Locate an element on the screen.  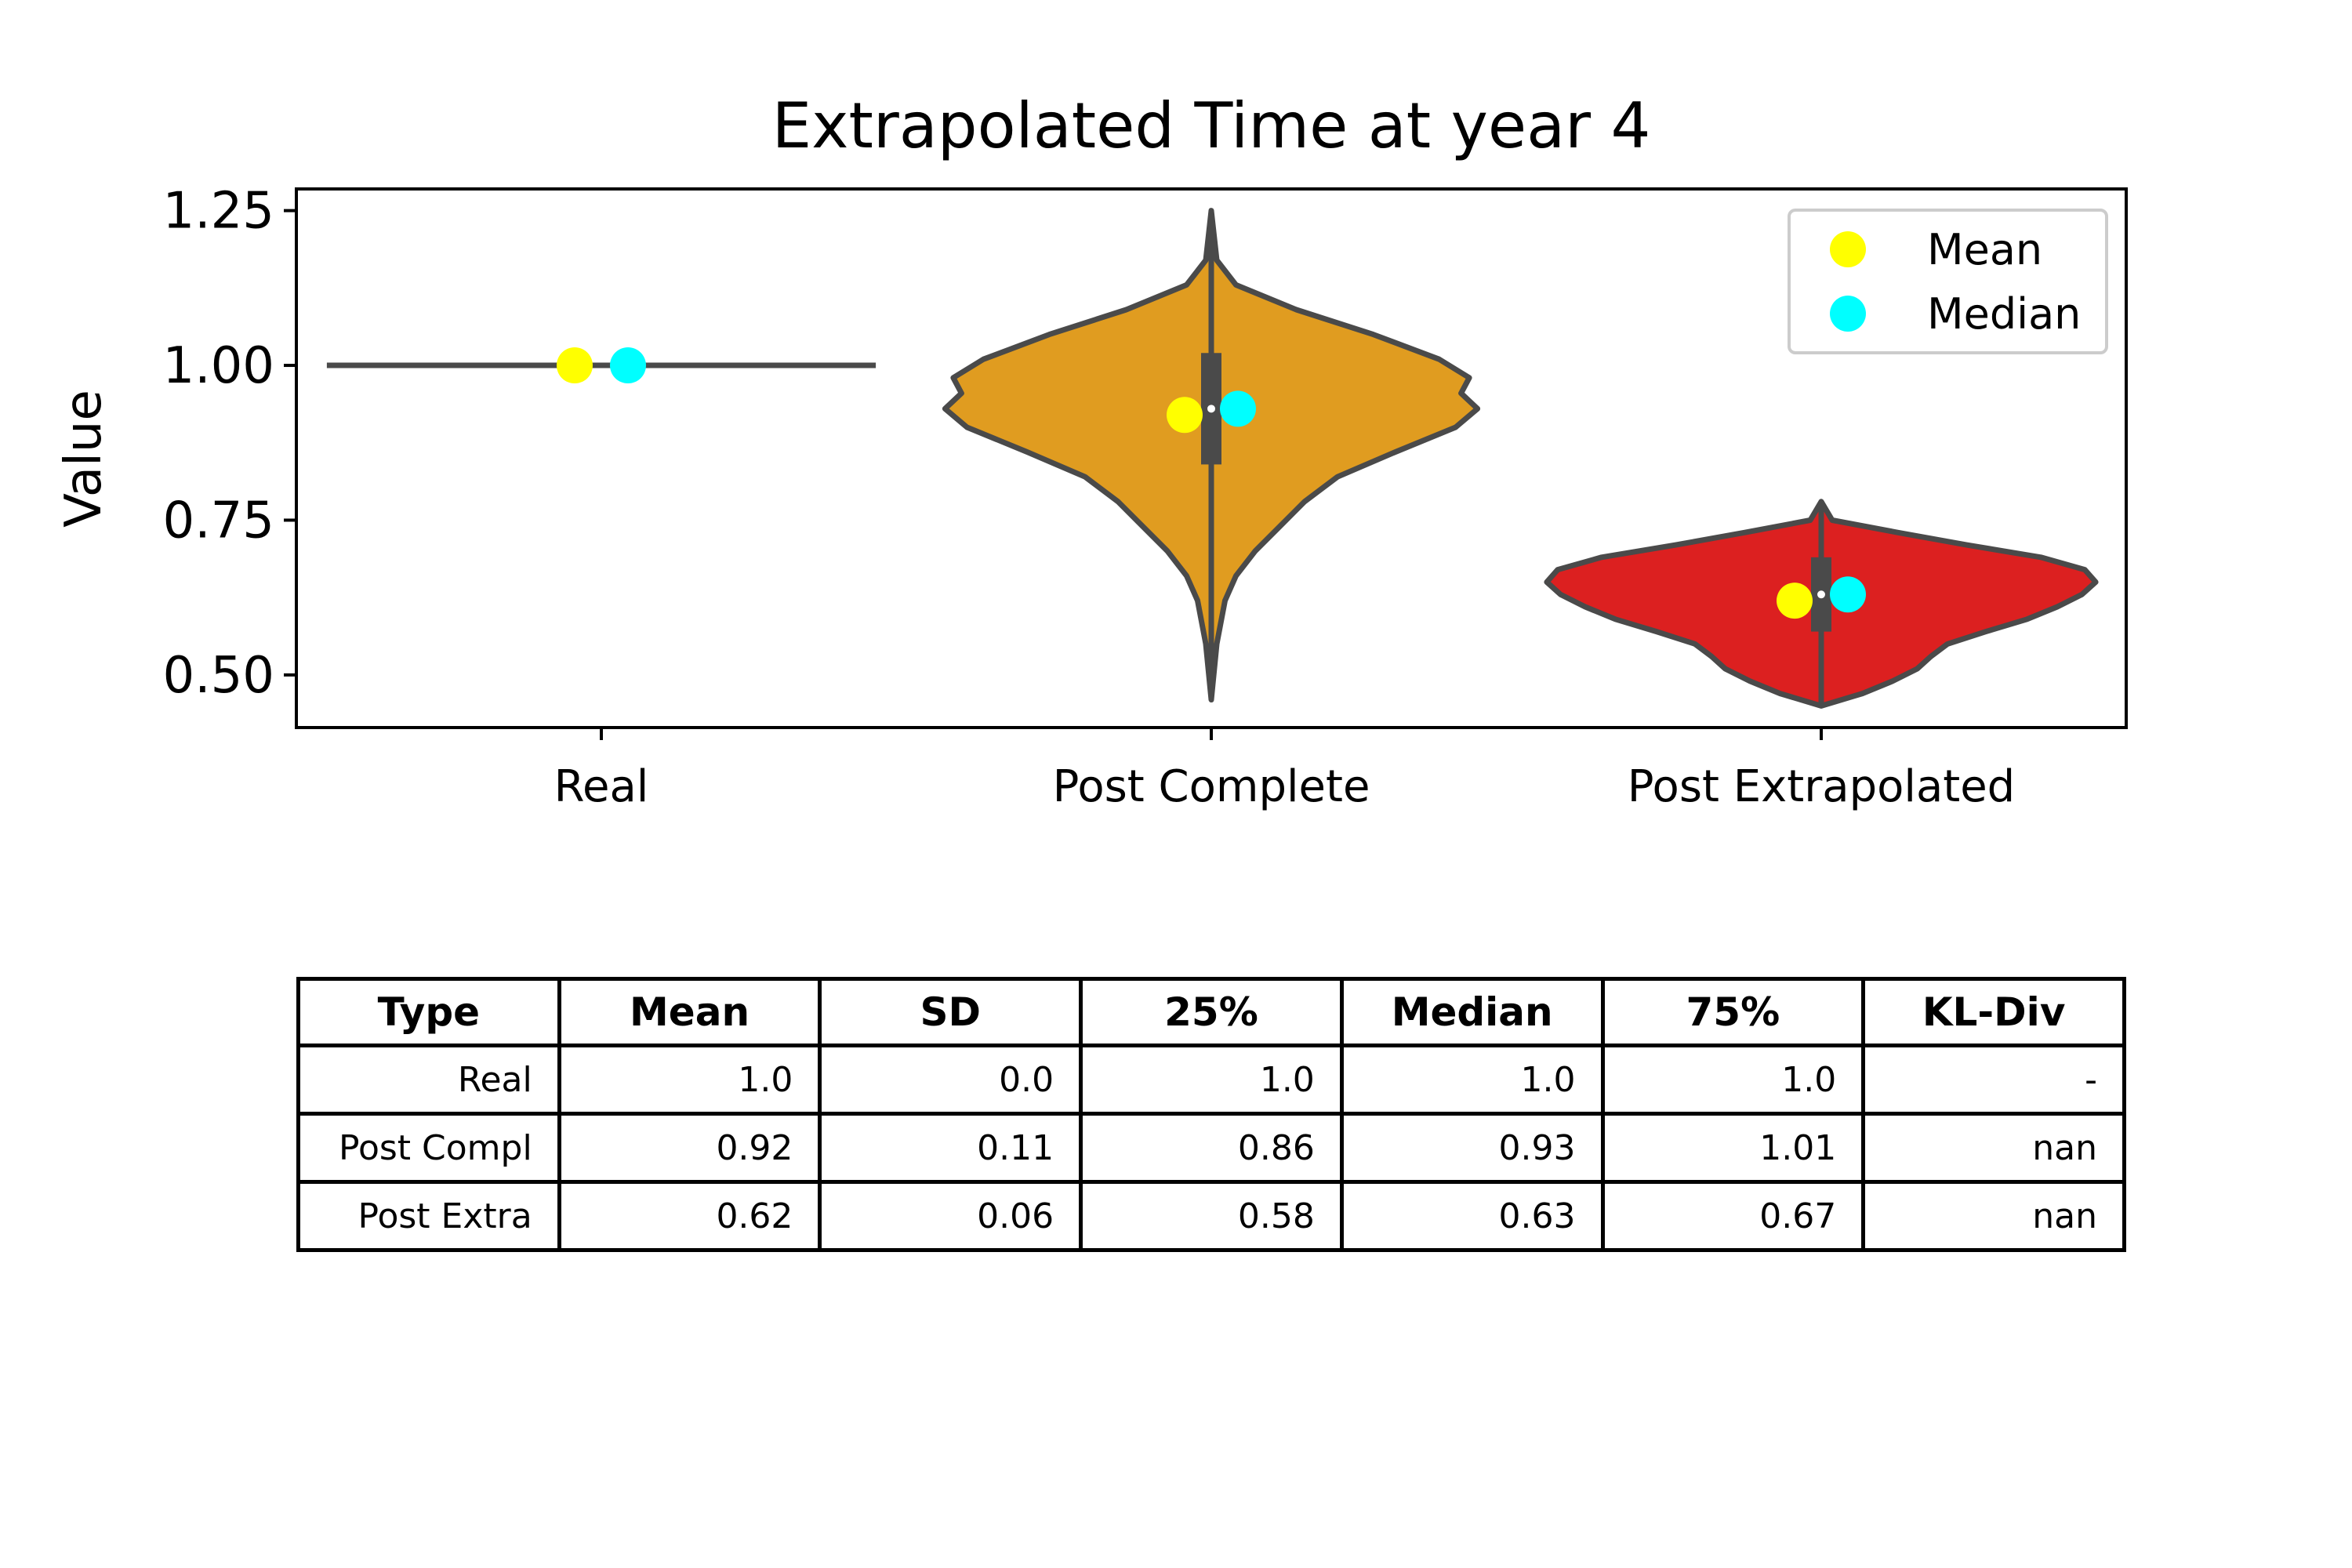
chart-title: Extrapolated Time at year 4 is located at coordinates (1211, 125).